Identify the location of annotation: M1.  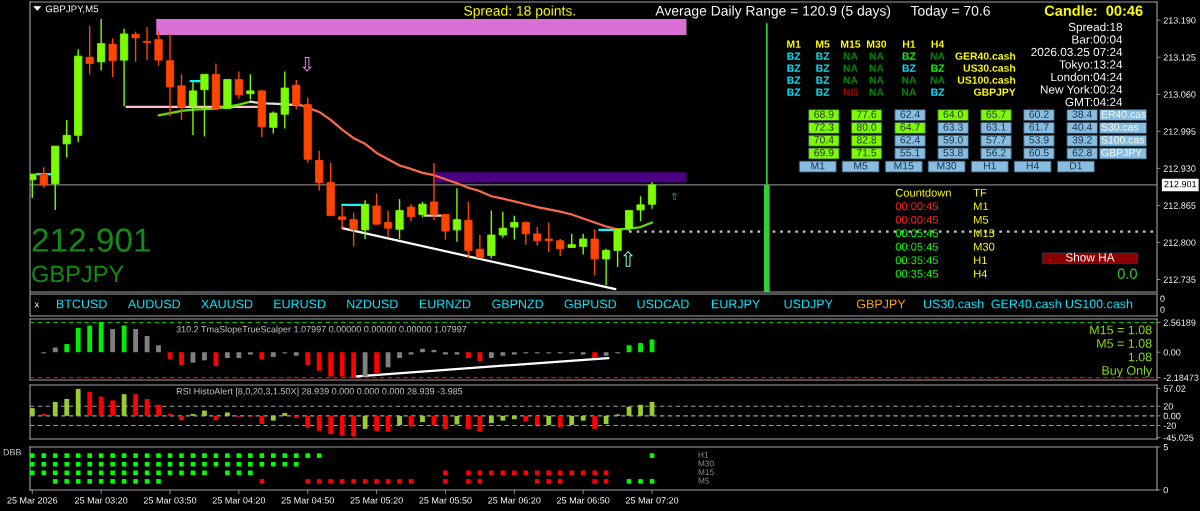
(981, 206).